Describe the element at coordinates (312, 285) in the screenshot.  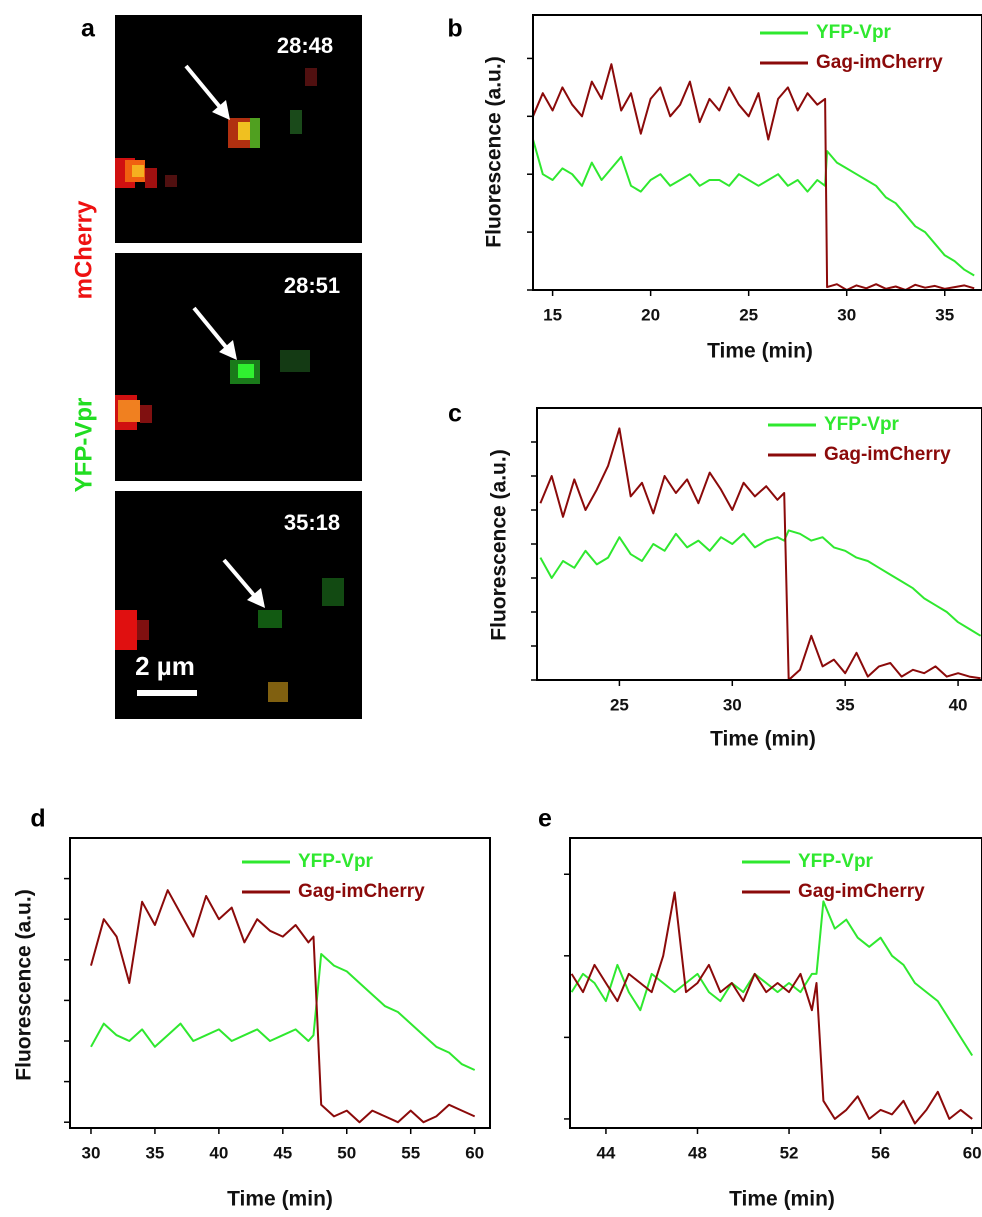
I see `timestamp: 28:51` at that location.